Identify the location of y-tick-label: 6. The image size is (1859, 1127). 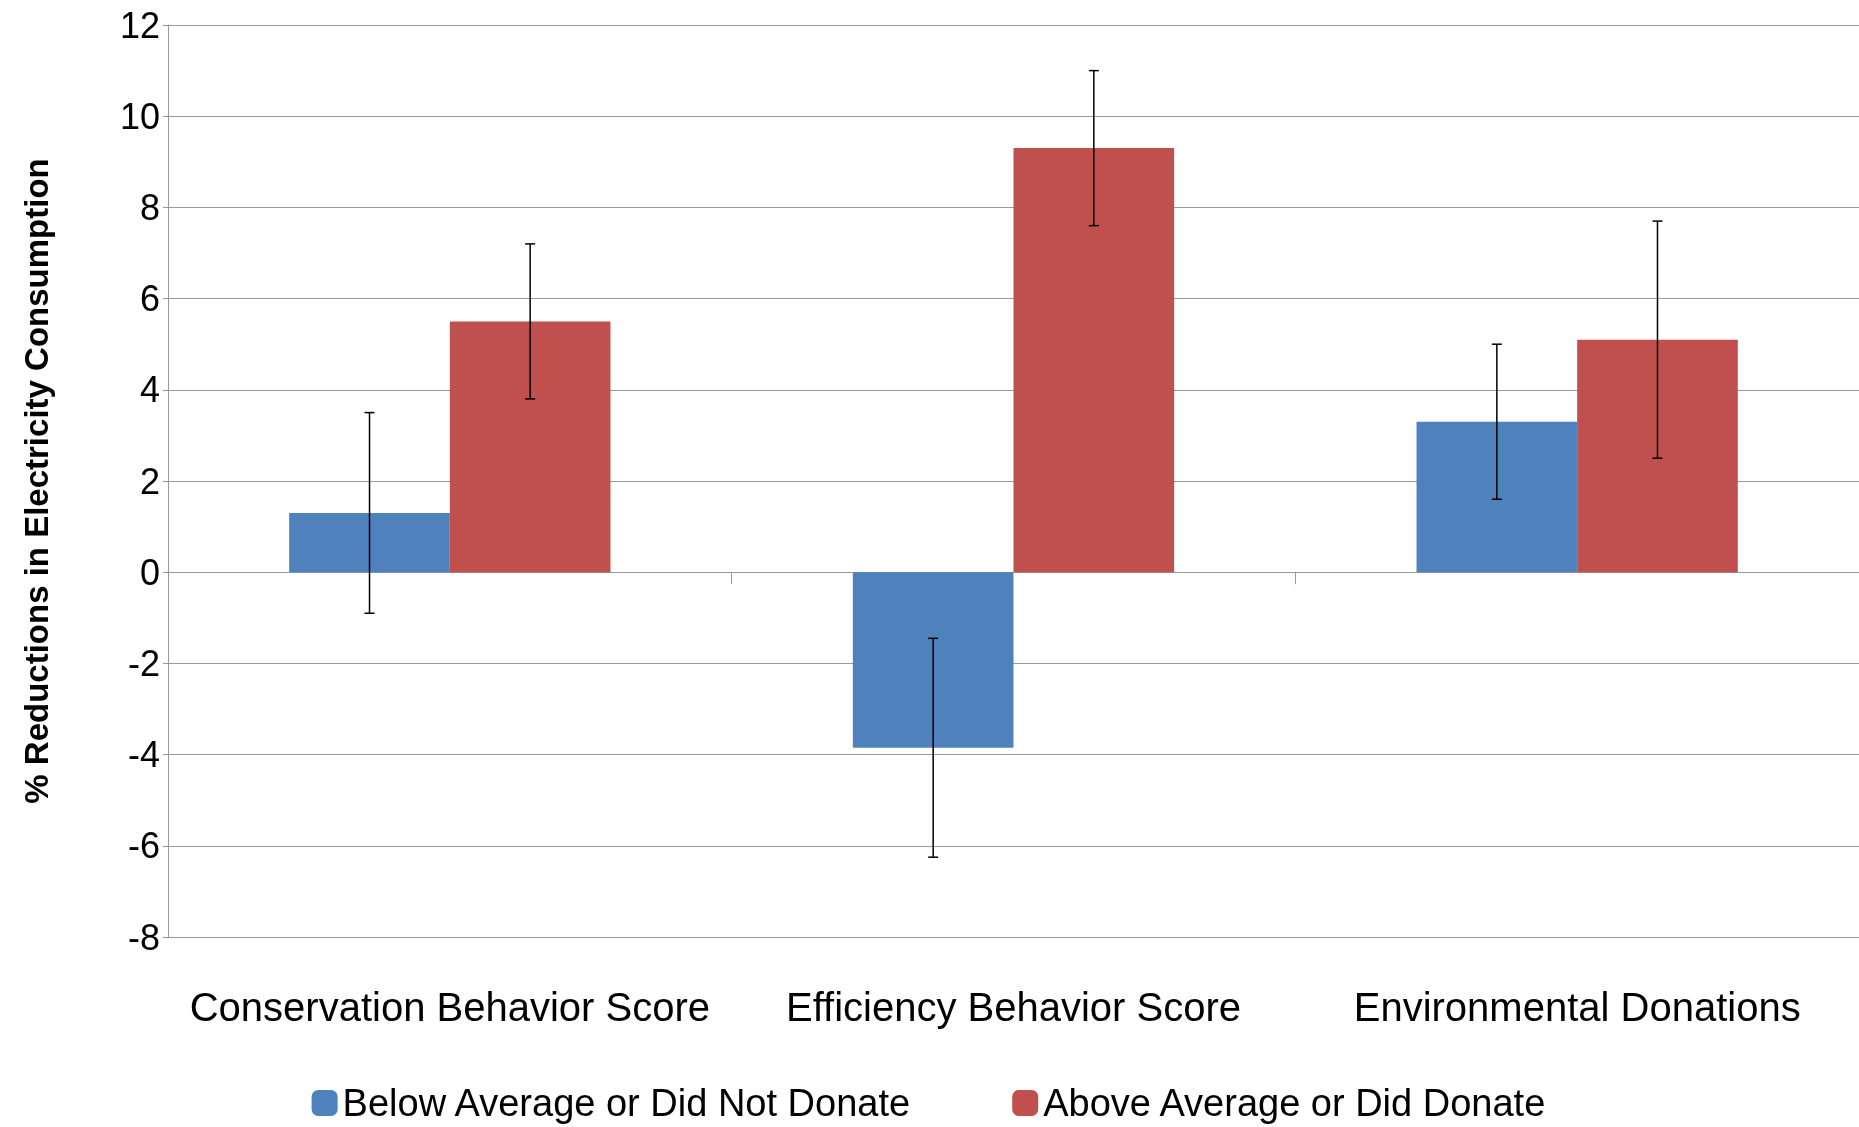
(149, 299).